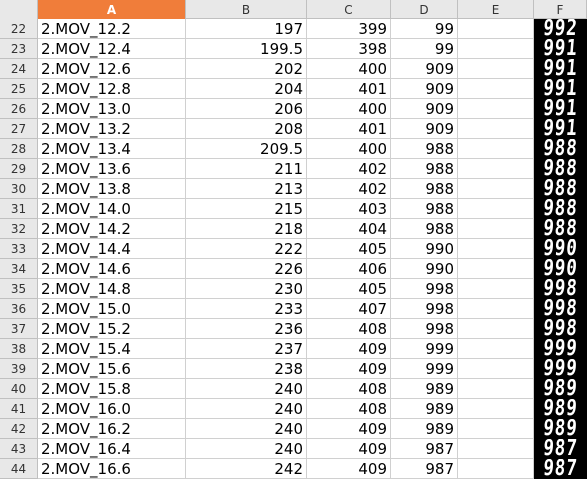  Describe the element at coordinates (112, 169) in the screenshot. I see `cell-a: 2.MOV_13.6` at that location.